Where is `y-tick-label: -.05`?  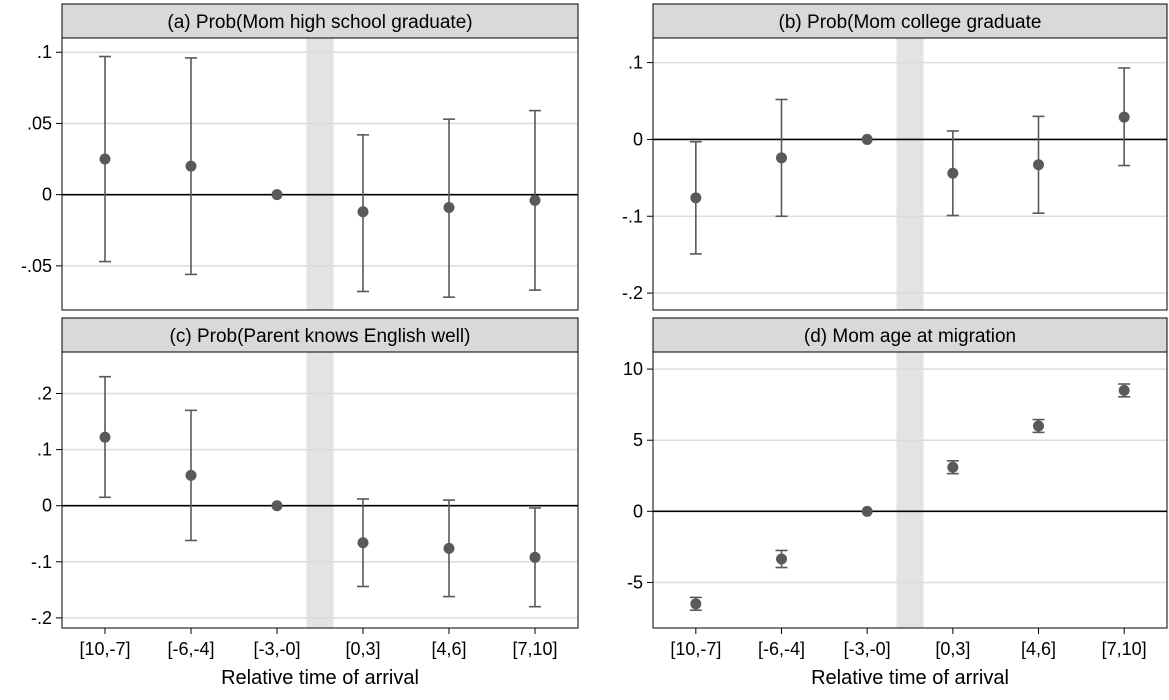 y-tick-label: -.05 is located at coordinates (36, 266).